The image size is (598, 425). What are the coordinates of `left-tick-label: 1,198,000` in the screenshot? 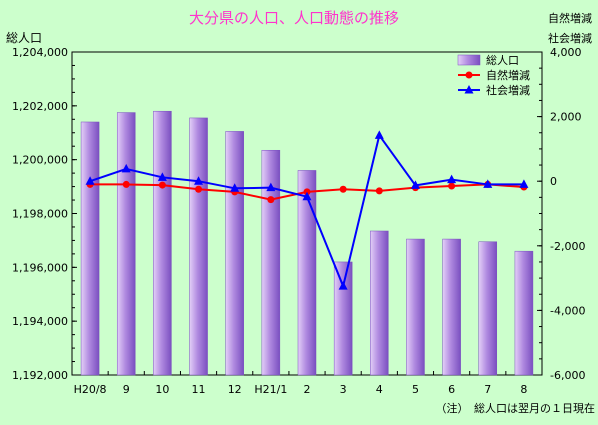 It's located at (40, 214).